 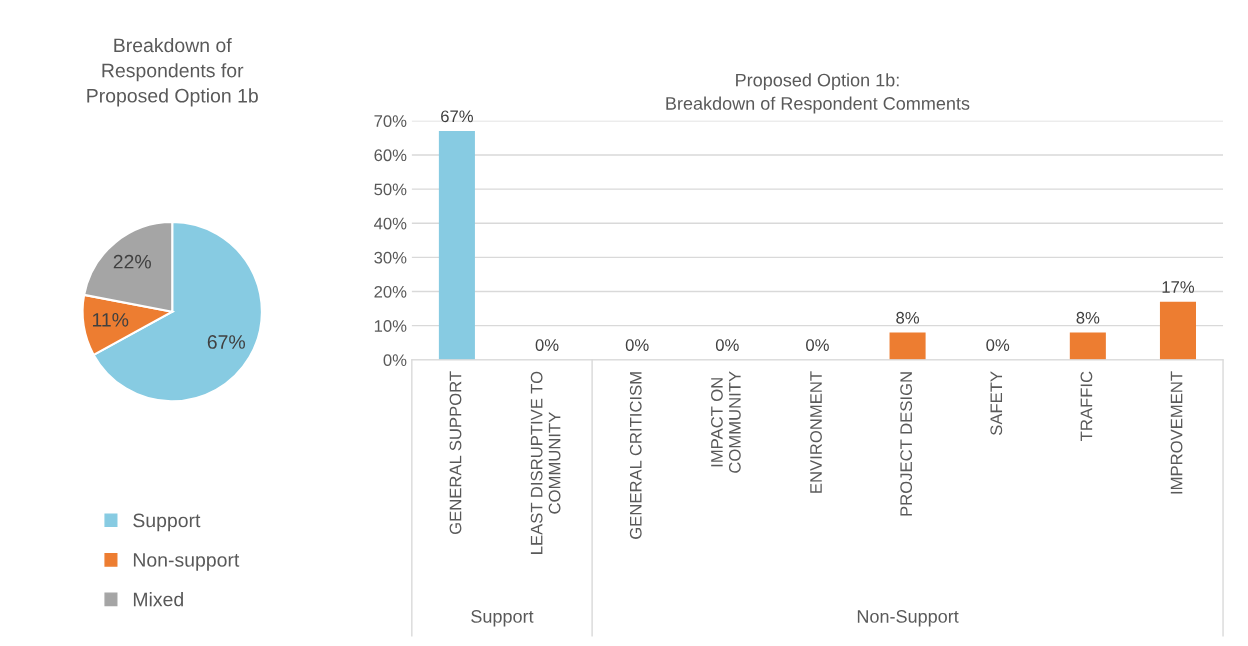 What do you see at coordinates (172, 72) in the screenshot?
I see `chart-title: Breakdown of Respondents for Proposed Option 1b` at bounding box center [172, 72].